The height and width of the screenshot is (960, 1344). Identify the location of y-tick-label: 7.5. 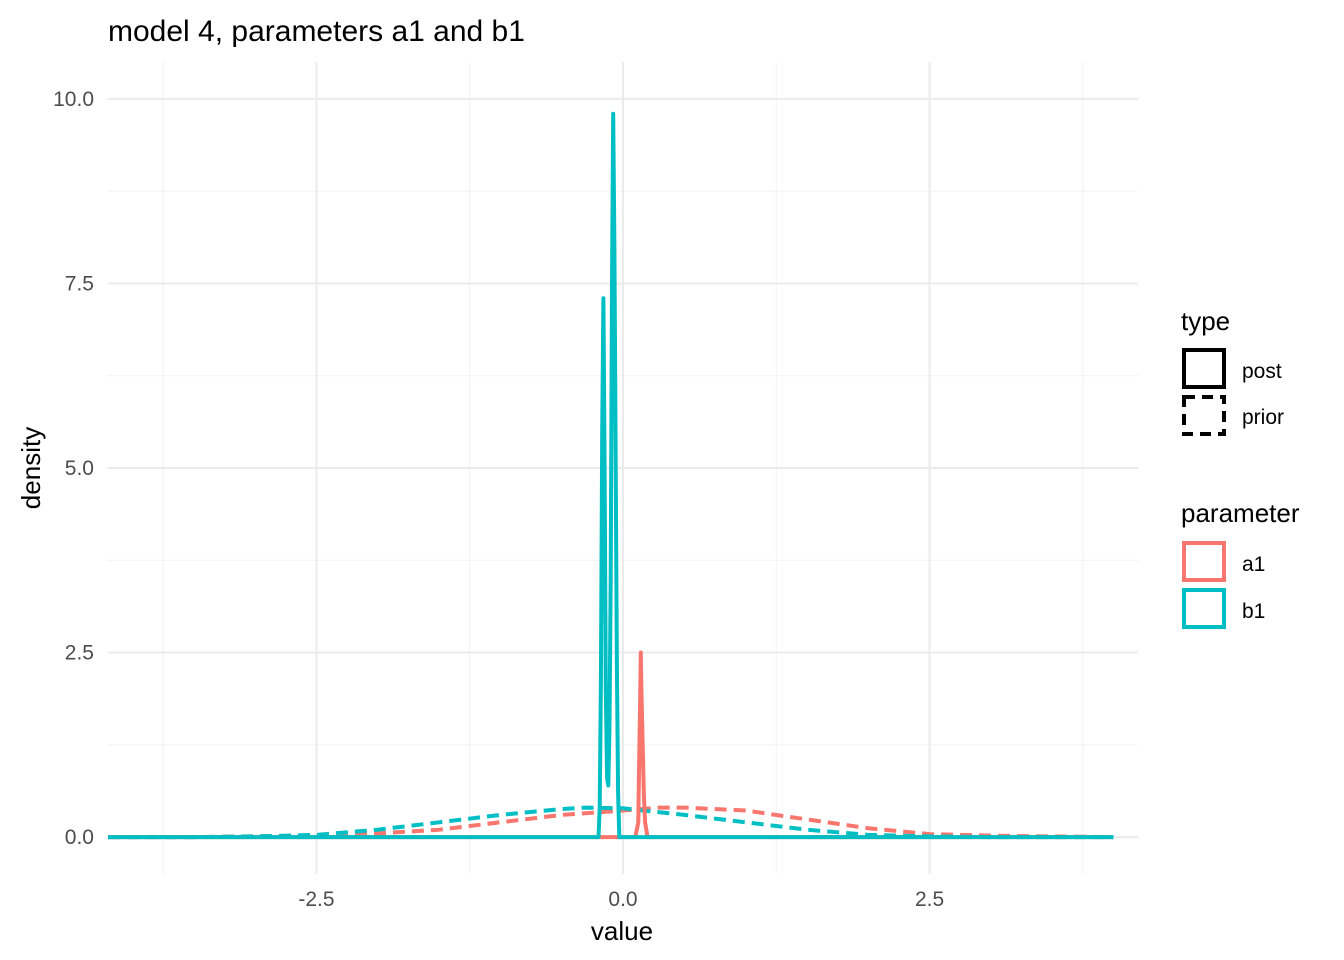
(79, 283).